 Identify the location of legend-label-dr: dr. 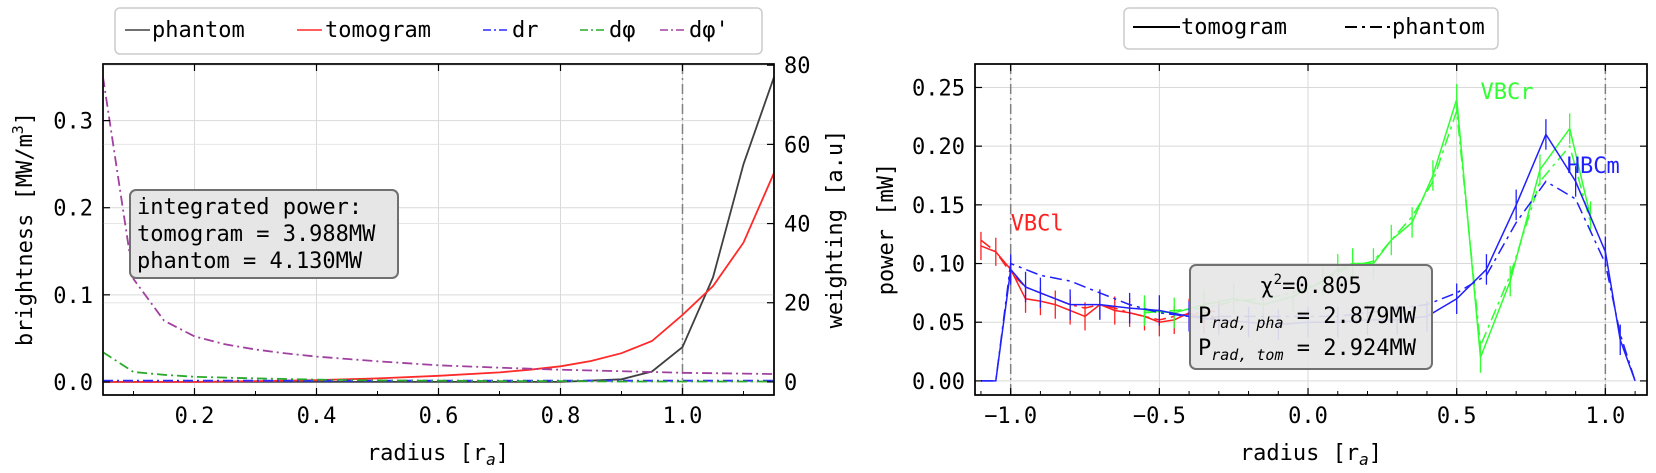
(525, 30).